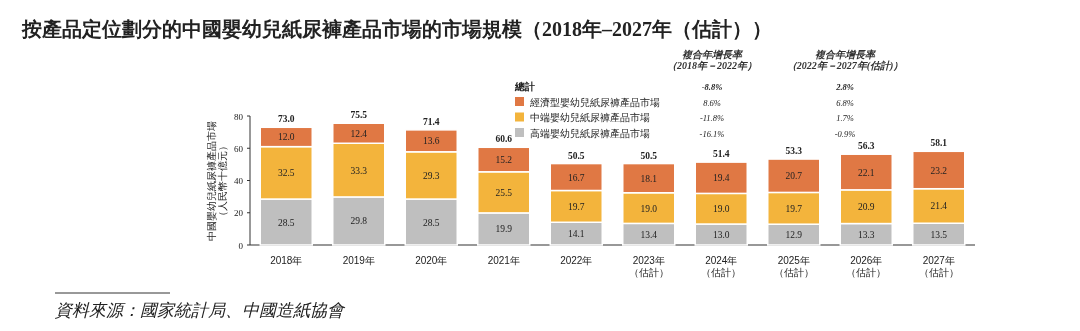  What do you see at coordinates (721, 178) in the screenshot?
I see `data-label: 19.4` at bounding box center [721, 178].